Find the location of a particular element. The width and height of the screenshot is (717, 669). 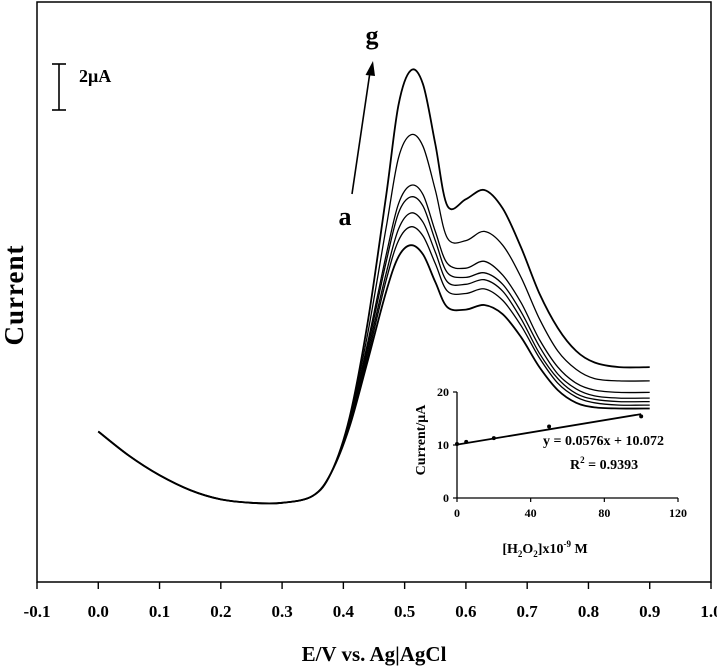

scale-bar: 2μA is located at coordinates (81, 87).